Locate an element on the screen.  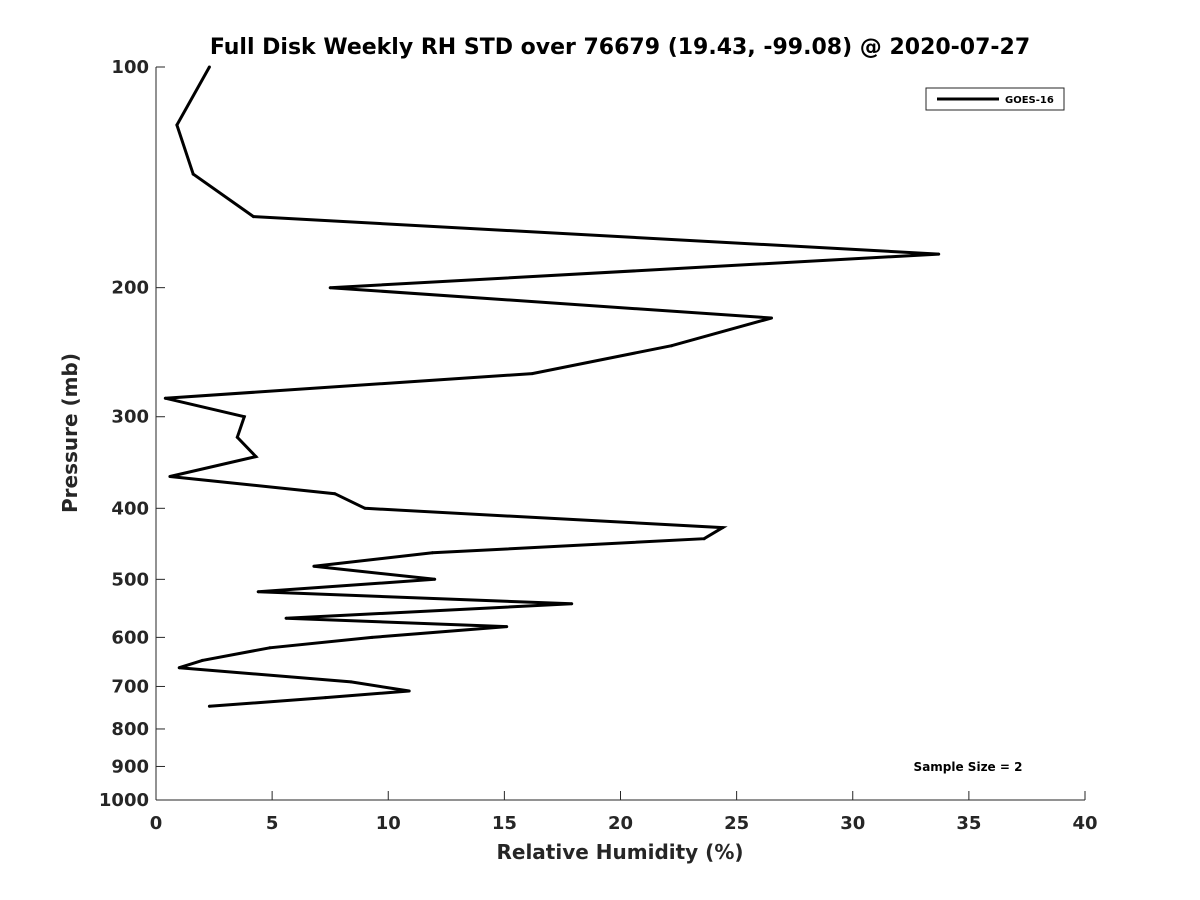
x-tick-label: 5 is located at coordinates (272, 823).